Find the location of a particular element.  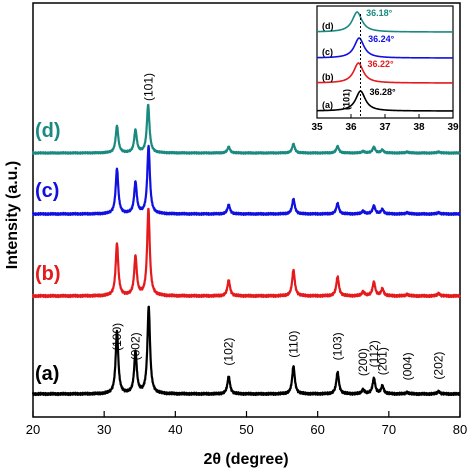

main-x-ticks: 20 30 40 50 60 70 80 is located at coordinates (246, 424).